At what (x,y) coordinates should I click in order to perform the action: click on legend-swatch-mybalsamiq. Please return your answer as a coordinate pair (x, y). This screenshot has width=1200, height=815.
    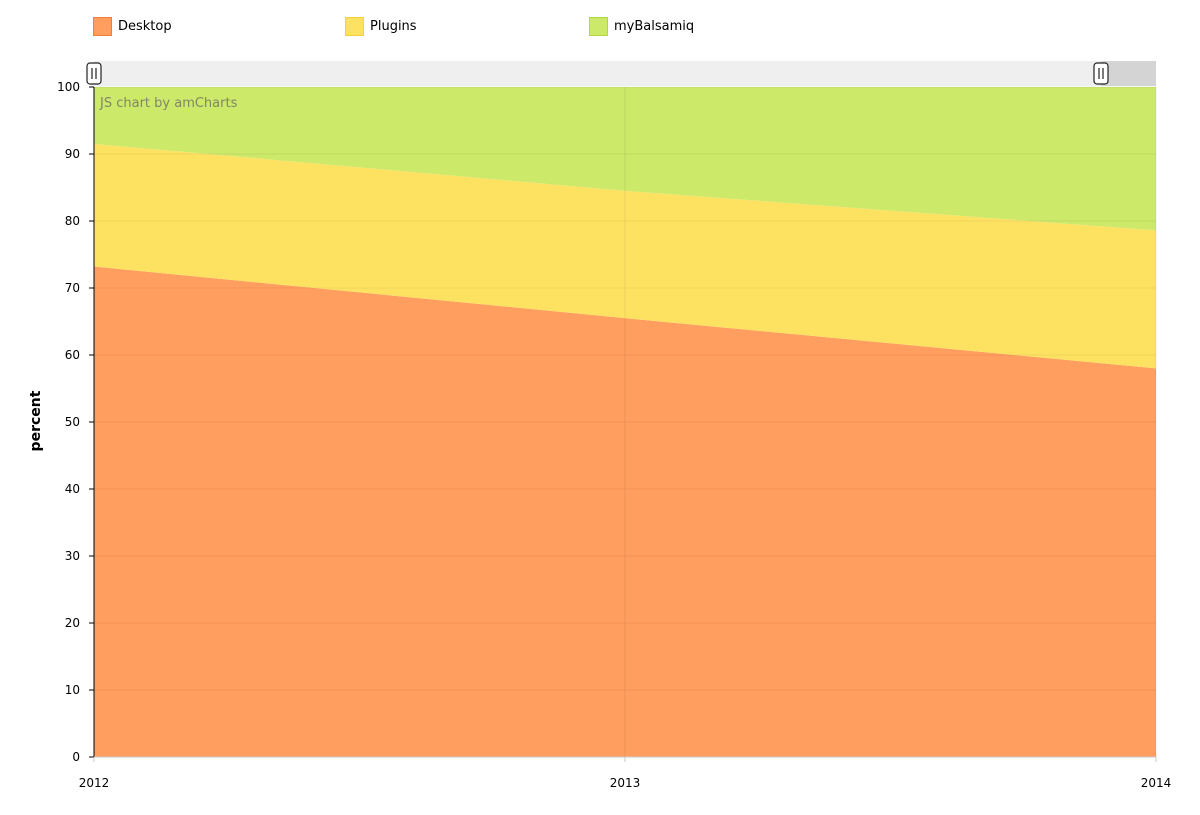
    Looking at the image, I should click on (598, 26).